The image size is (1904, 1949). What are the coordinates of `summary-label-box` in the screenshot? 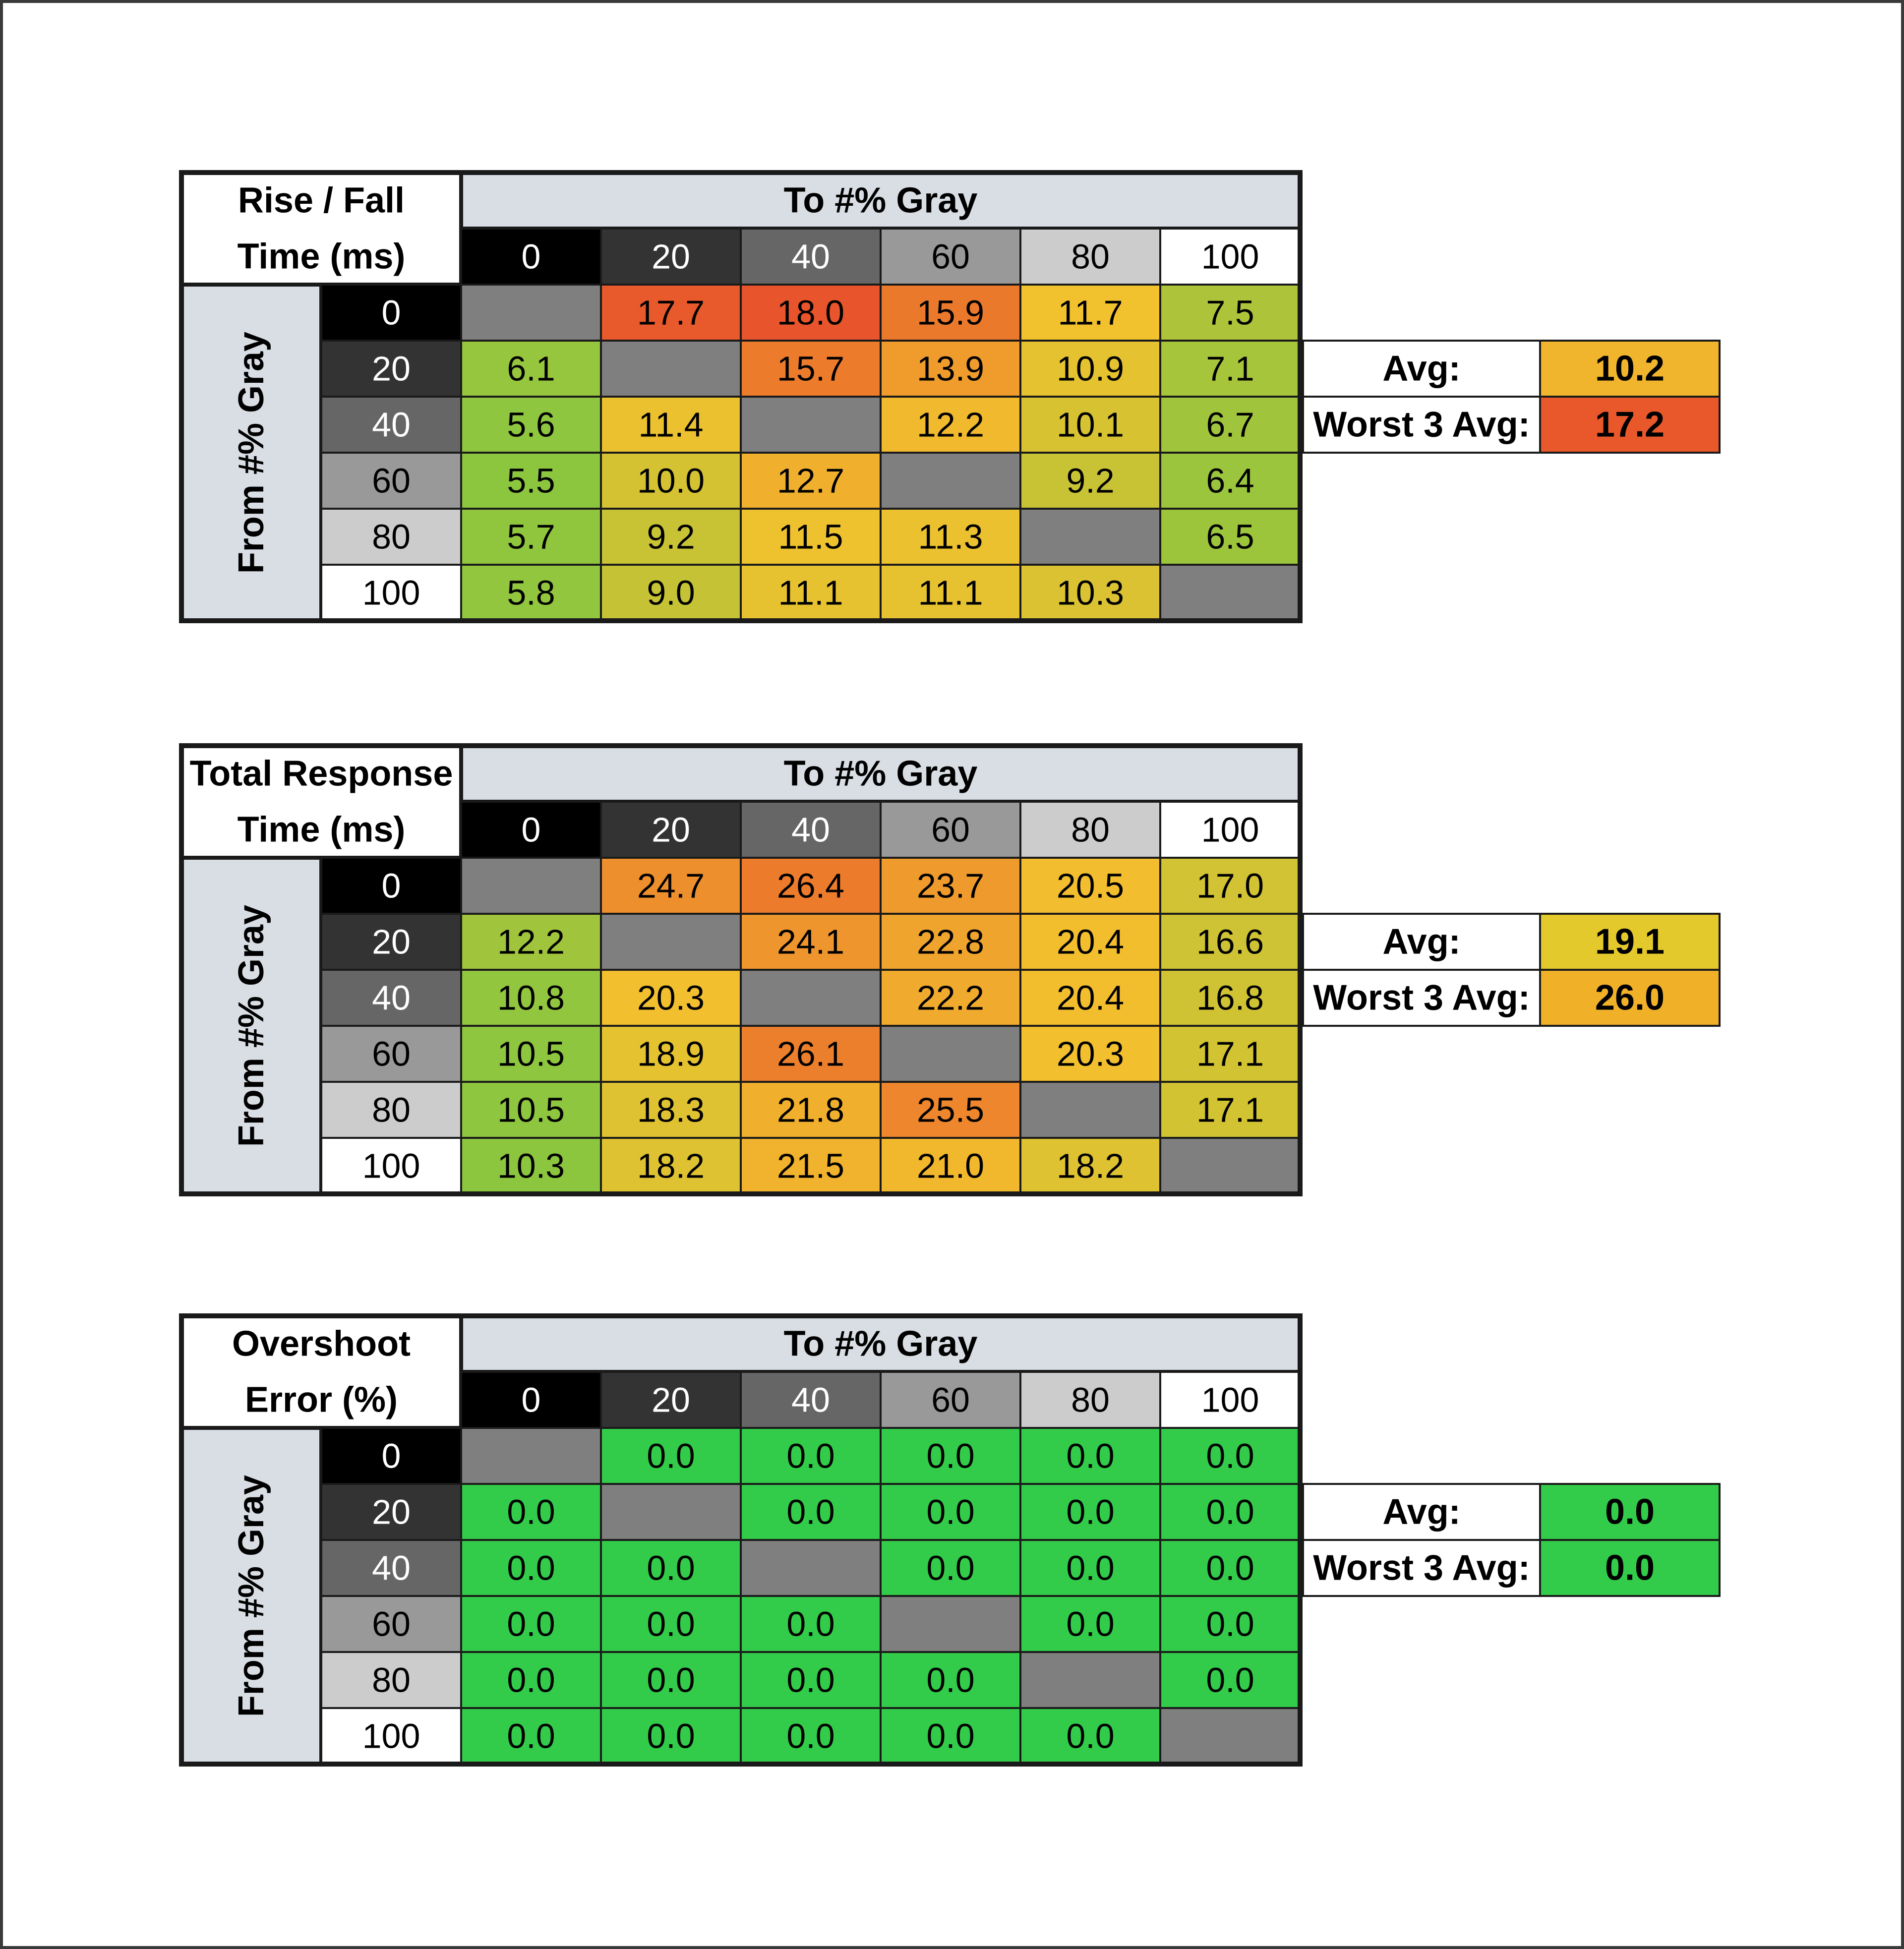 It's located at (1421, 425).